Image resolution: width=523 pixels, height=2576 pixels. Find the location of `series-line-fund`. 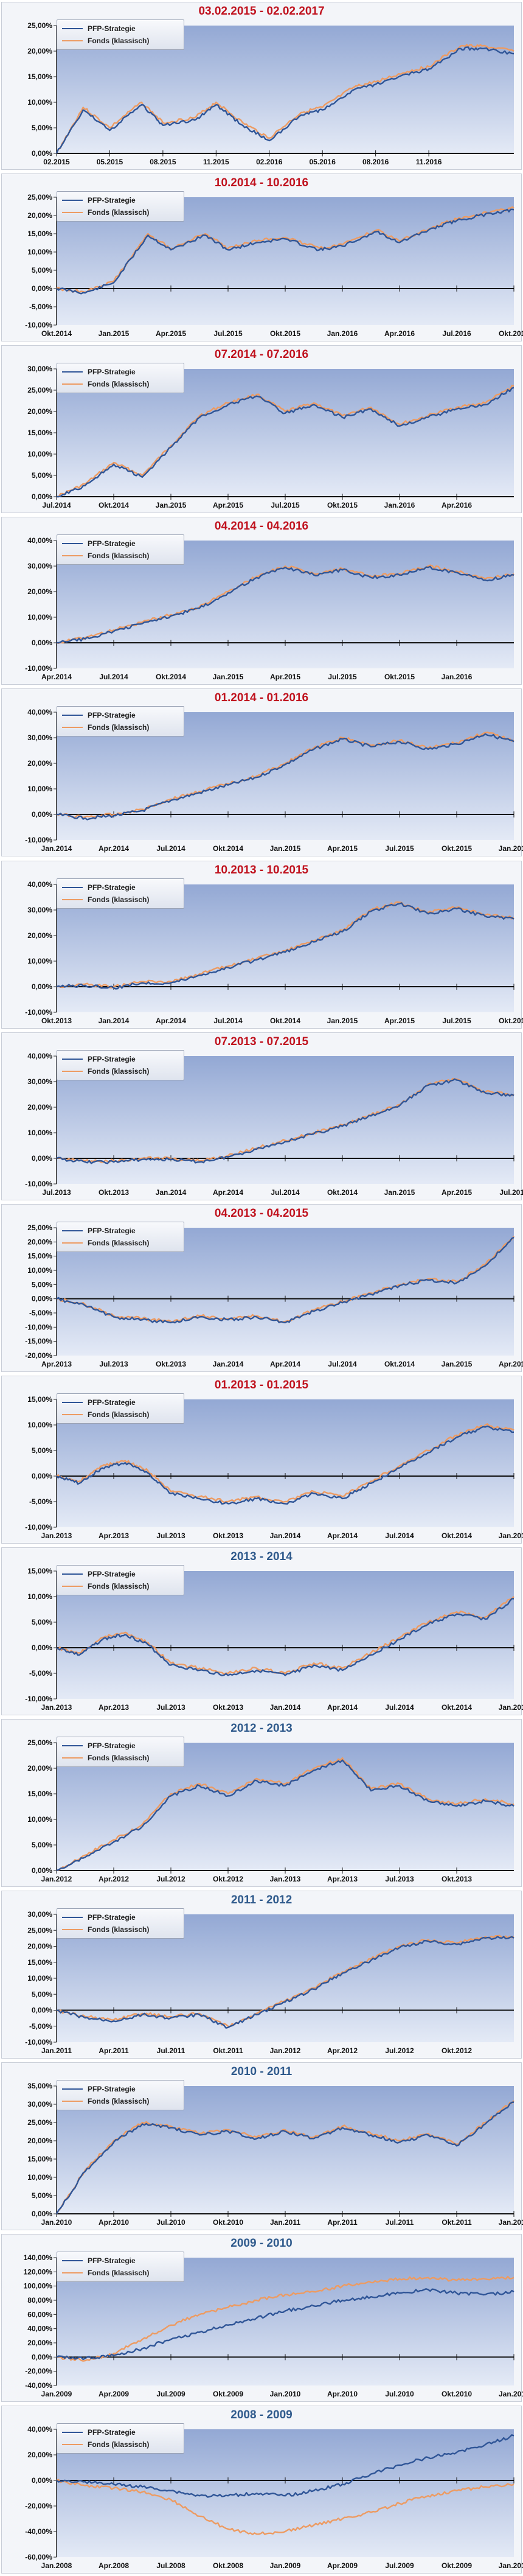

series-line-fund is located at coordinates (285, 2319).